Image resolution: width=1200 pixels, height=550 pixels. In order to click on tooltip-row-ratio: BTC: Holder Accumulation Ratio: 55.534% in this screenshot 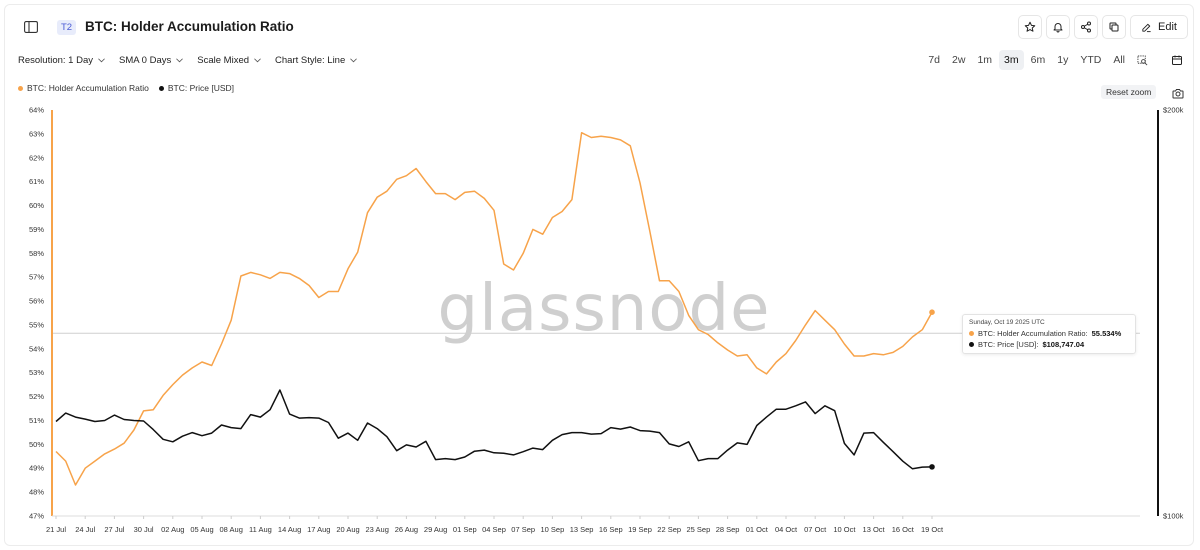, I will do `click(1045, 333)`.